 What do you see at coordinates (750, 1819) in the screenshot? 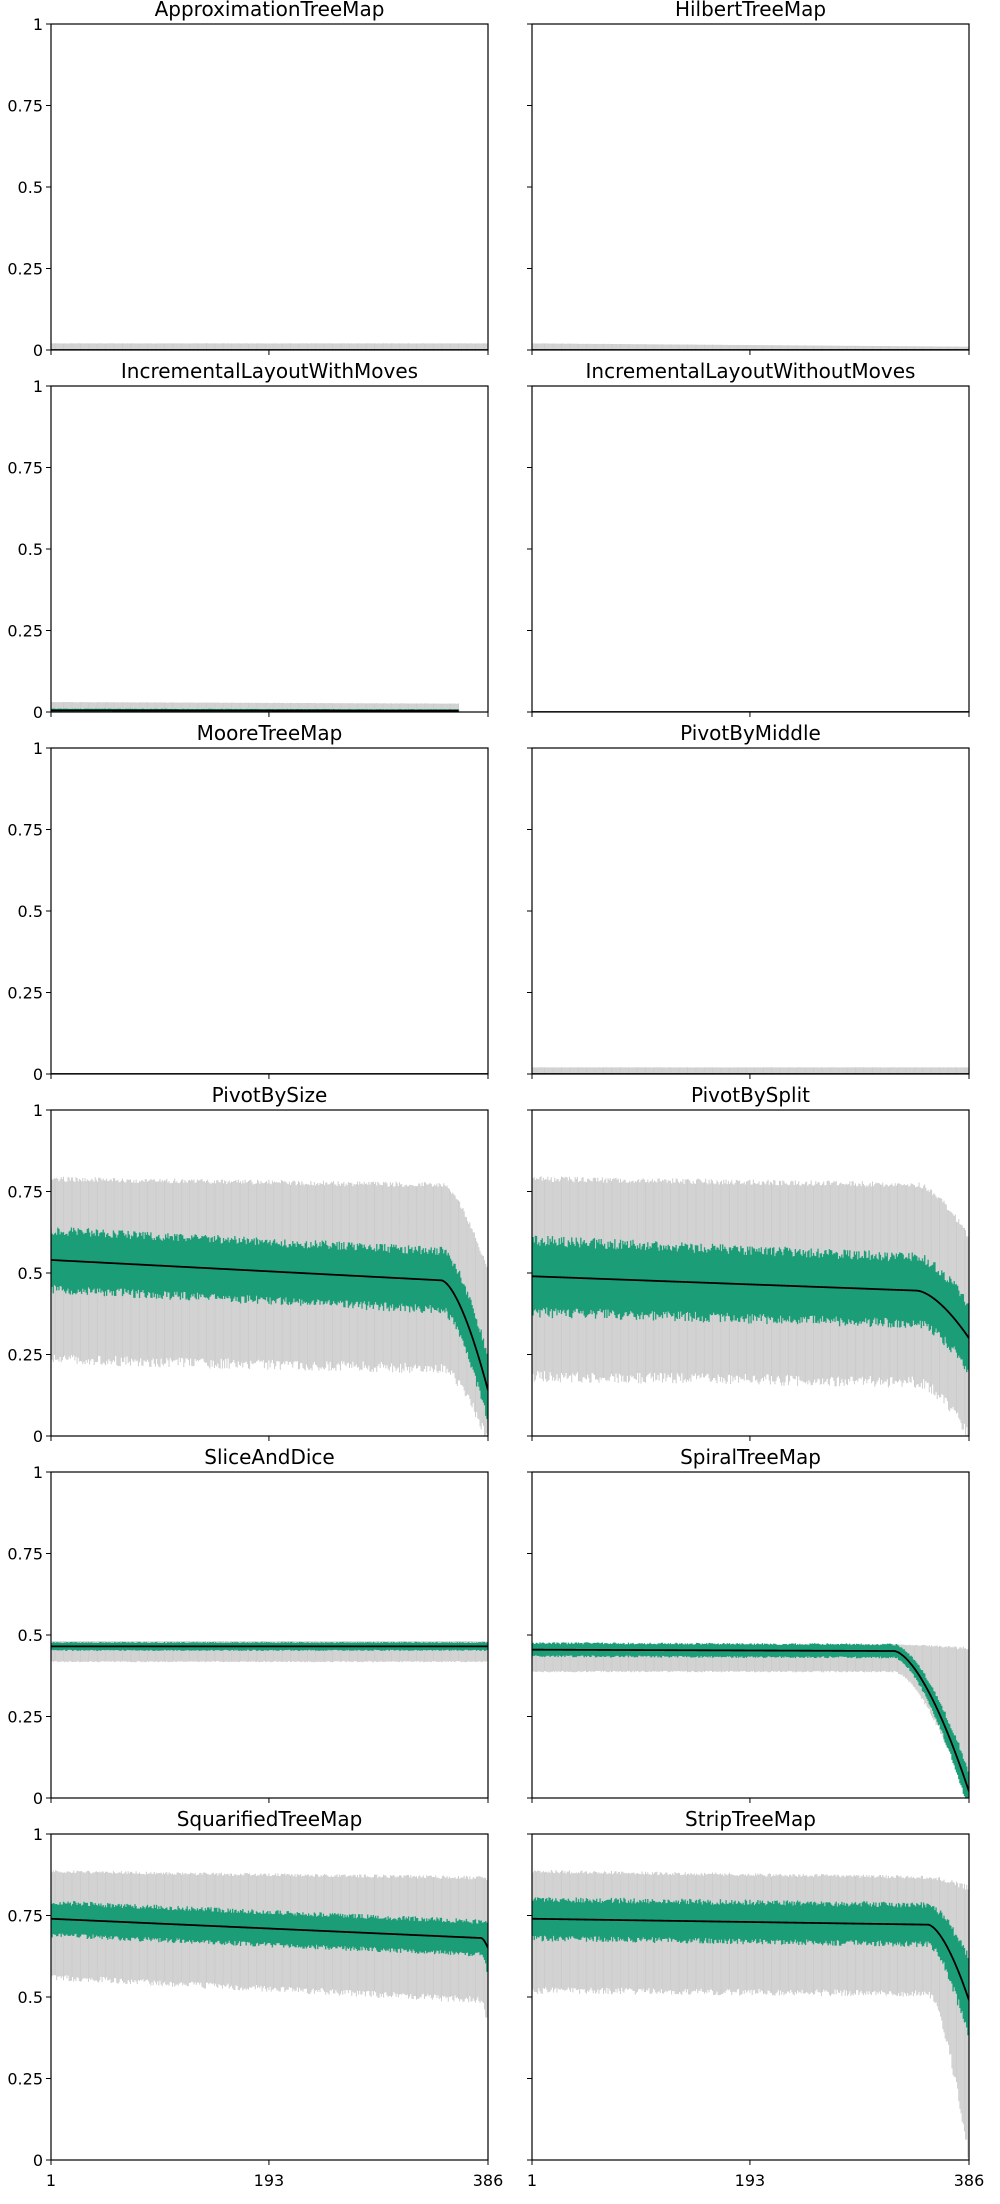
I see `panel-title: StripTreeMap` at bounding box center [750, 1819].